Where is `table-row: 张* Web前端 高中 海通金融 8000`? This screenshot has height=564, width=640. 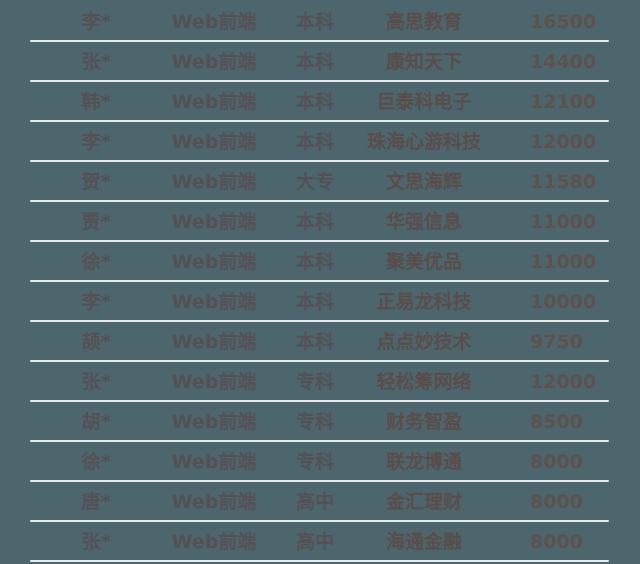
table-row: 张* Web前端 高中 海通金融 8000 is located at coordinates (320, 542).